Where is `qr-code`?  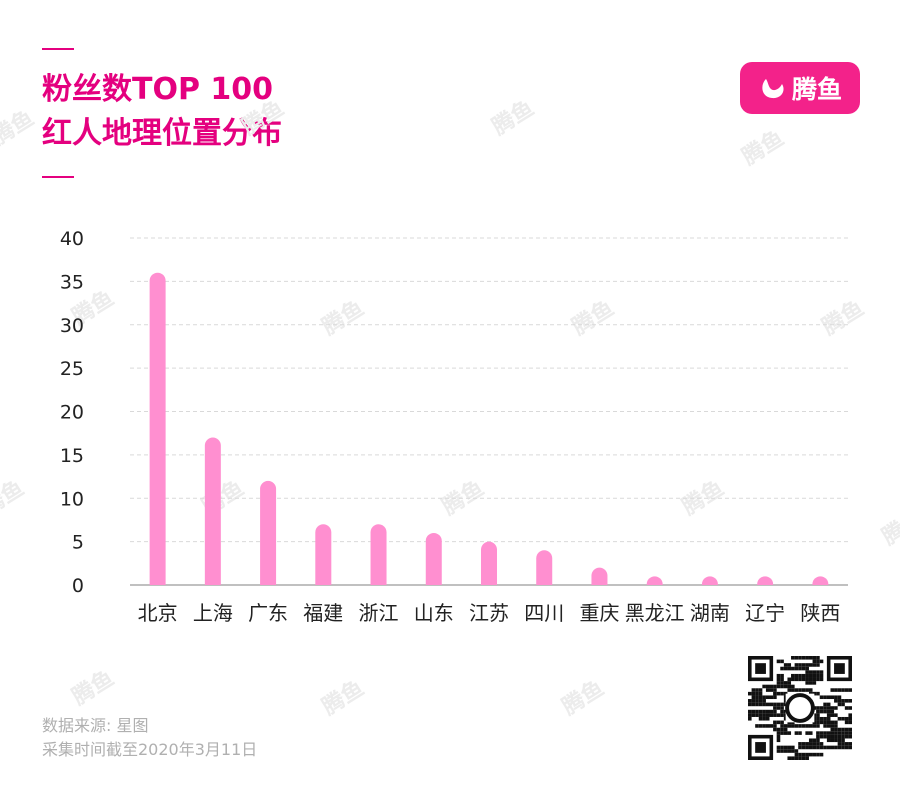
qr-code is located at coordinates (800, 708).